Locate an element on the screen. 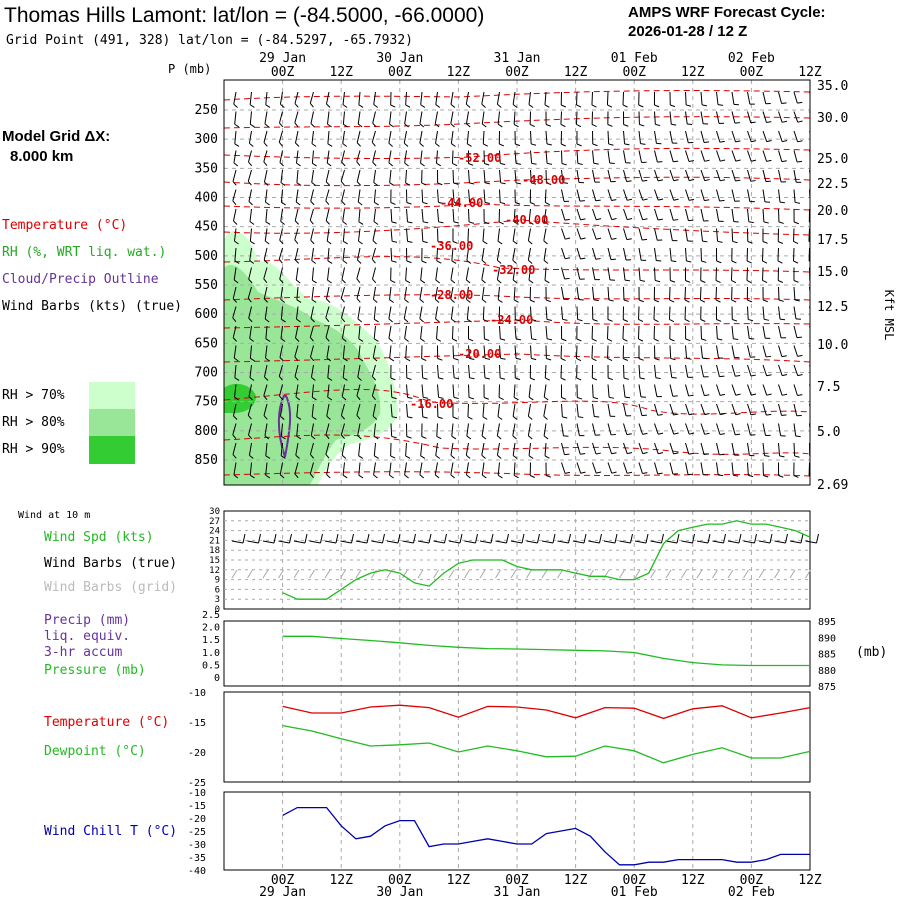 The width and height of the screenshot is (900, 900). pressure-tick-label: 880 is located at coordinates (827, 671).